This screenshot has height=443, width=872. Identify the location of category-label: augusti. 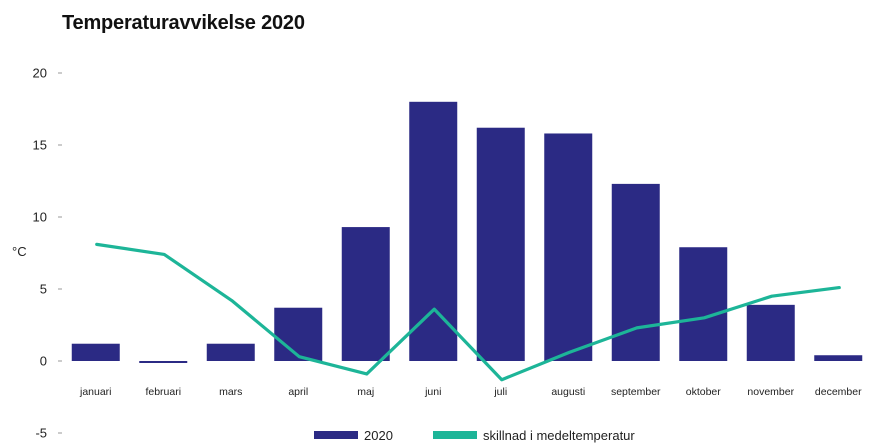
(568, 392).